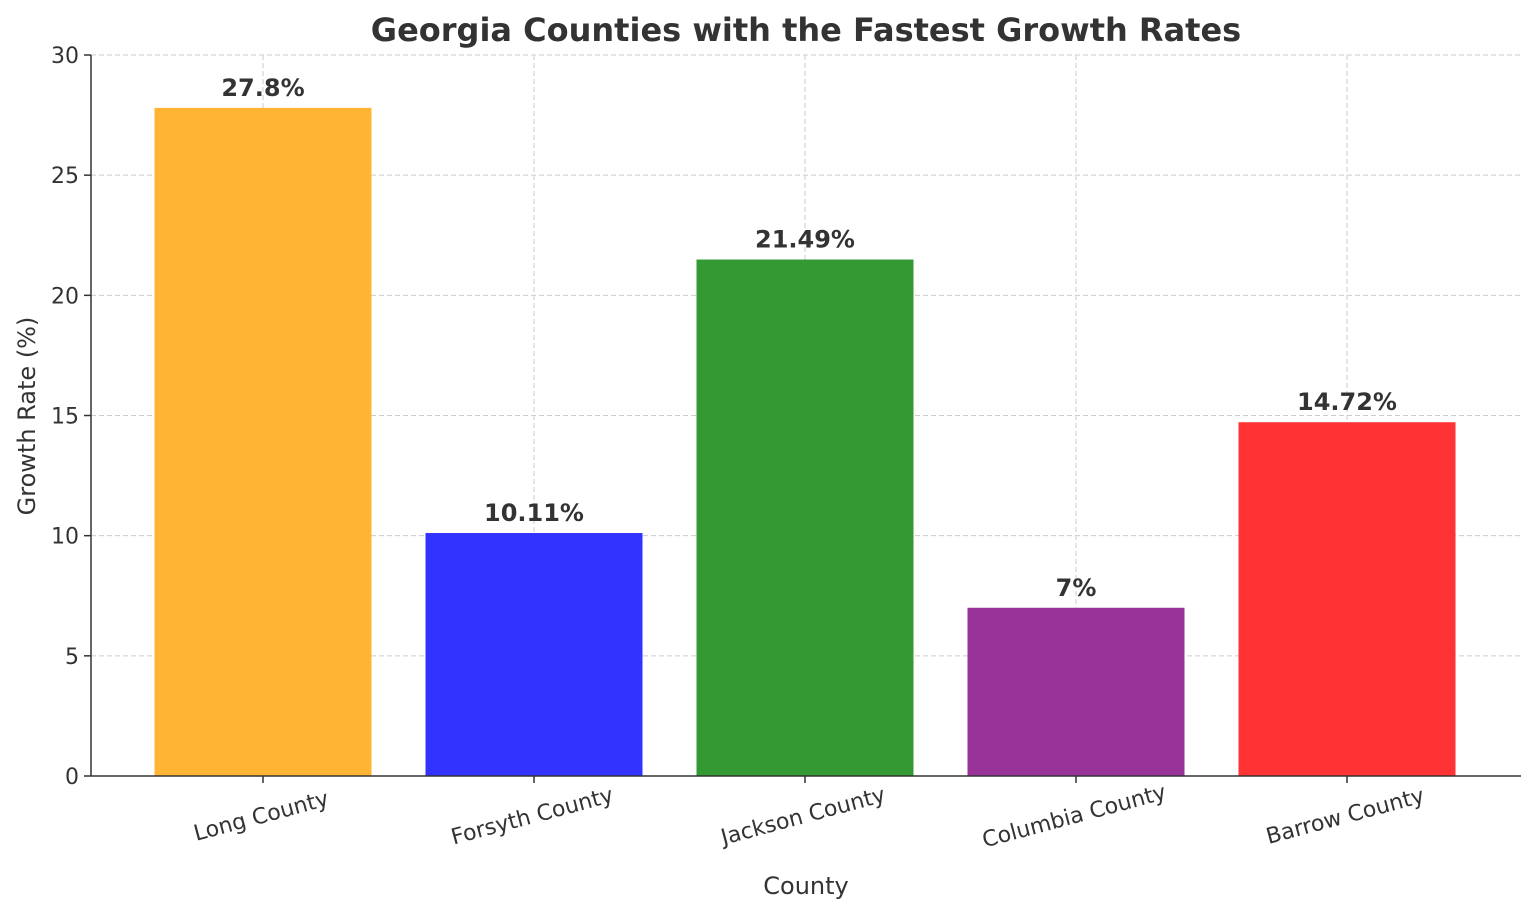 The image size is (1536, 920). I want to click on x-tick-label: Forsyth County, so click(533, 816).